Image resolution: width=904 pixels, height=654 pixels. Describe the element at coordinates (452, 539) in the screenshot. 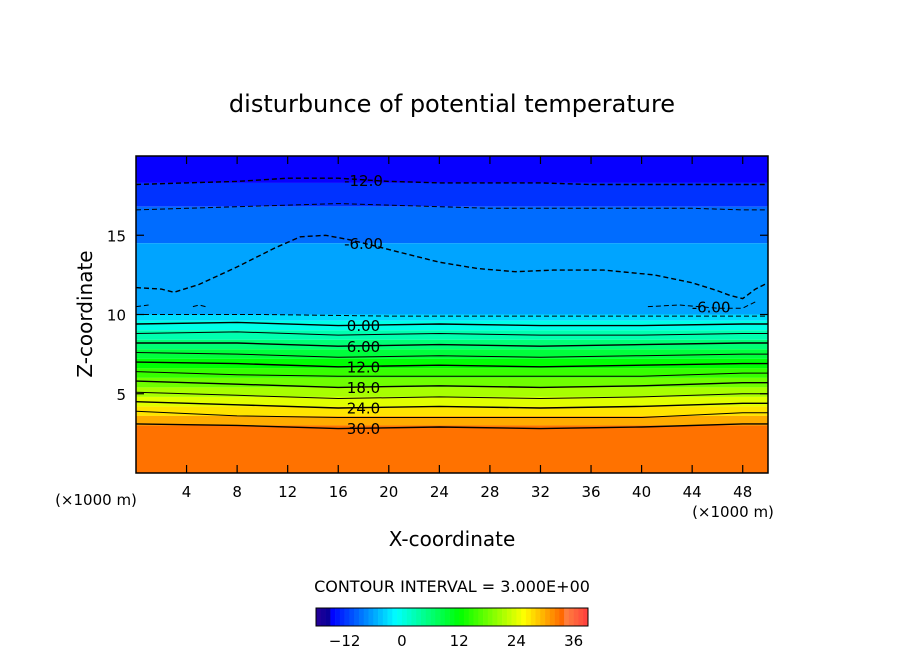

I see `x-axis-label: X-coordinate` at that location.